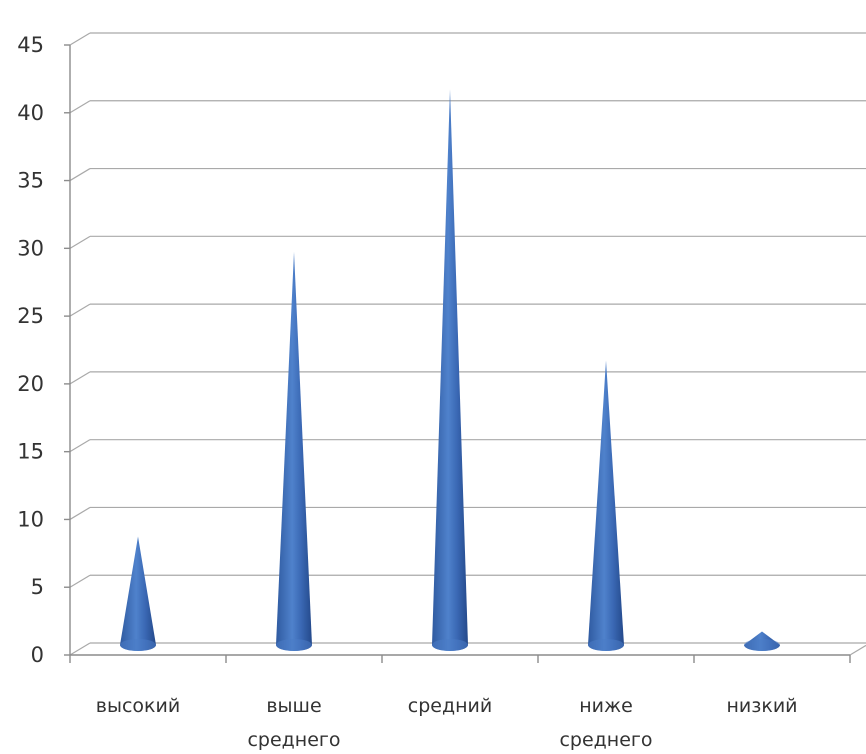 This screenshot has width=866, height=754. Describe the element at coordinates (30, 316) in the screenshot. I see `y-tick-label-25: 25` at that location.